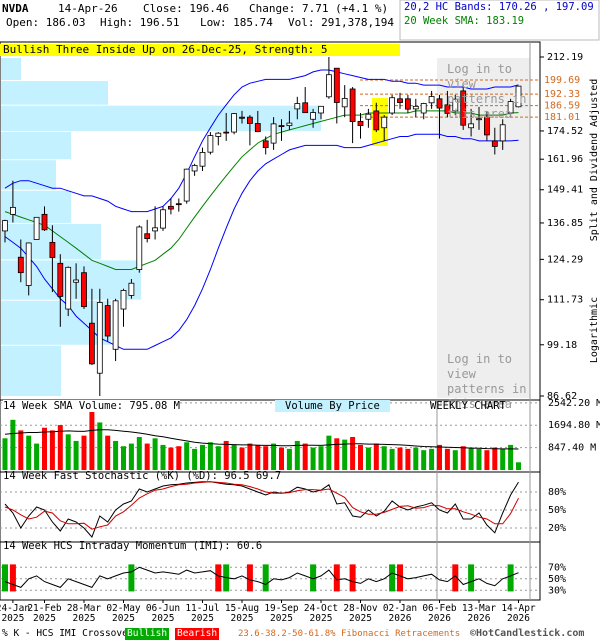 The image size is (600, 640). I want to click on footer-crossover: % K - HCS IMI Crossover:, so click(71, 633).